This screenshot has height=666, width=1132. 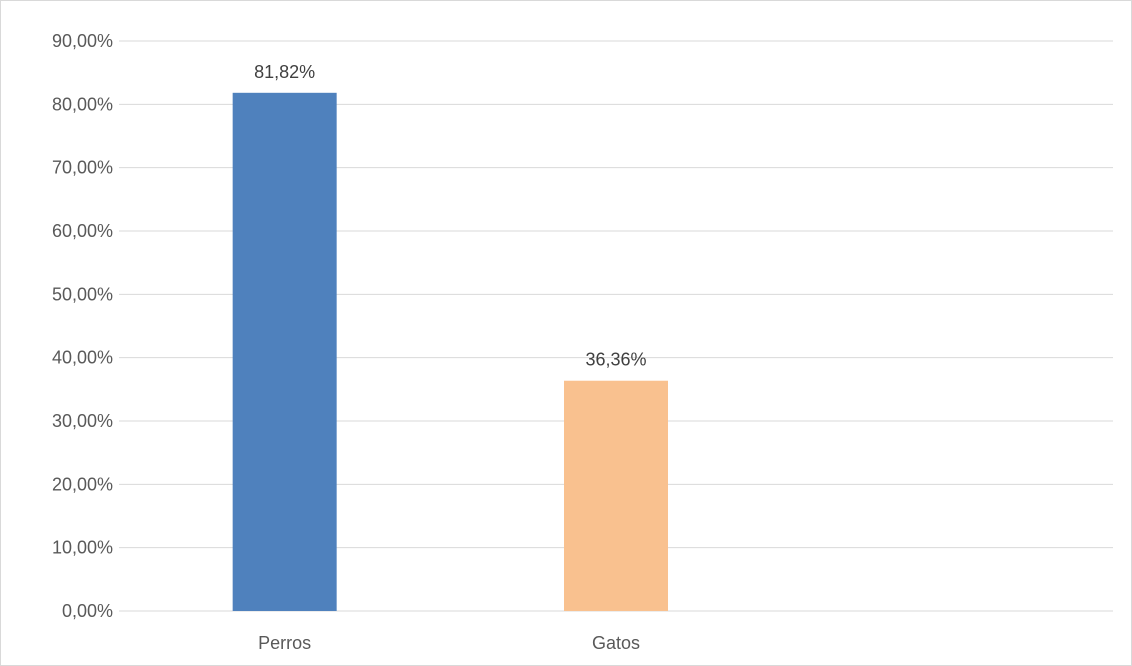 What do you see at coordinates (82, 168) in the screenshot?
I see `y-tick-label: 70,00%` at bounding box center [82, 168].